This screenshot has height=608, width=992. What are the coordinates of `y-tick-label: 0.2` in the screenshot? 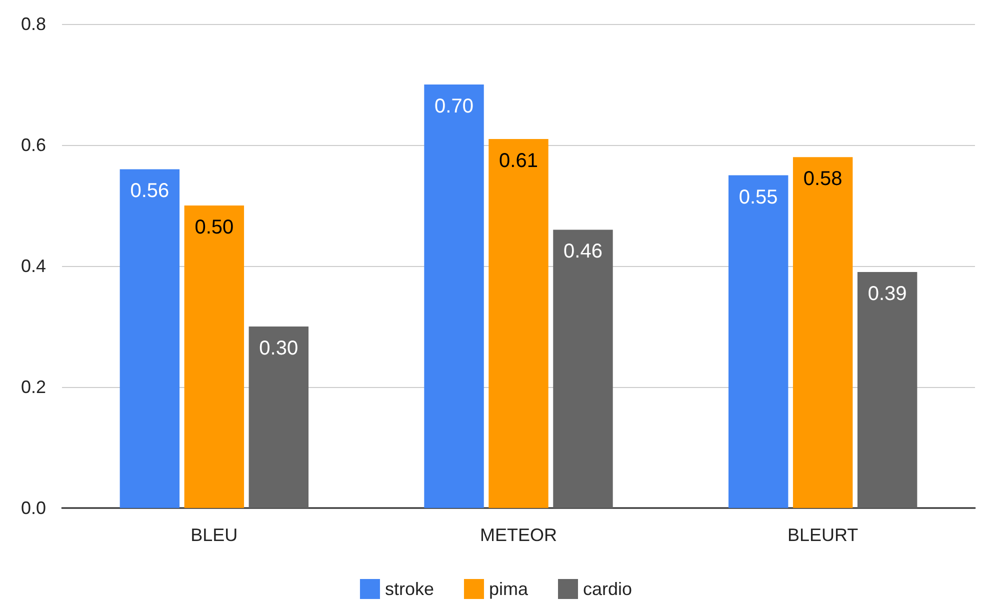 It's located at (33, 387).